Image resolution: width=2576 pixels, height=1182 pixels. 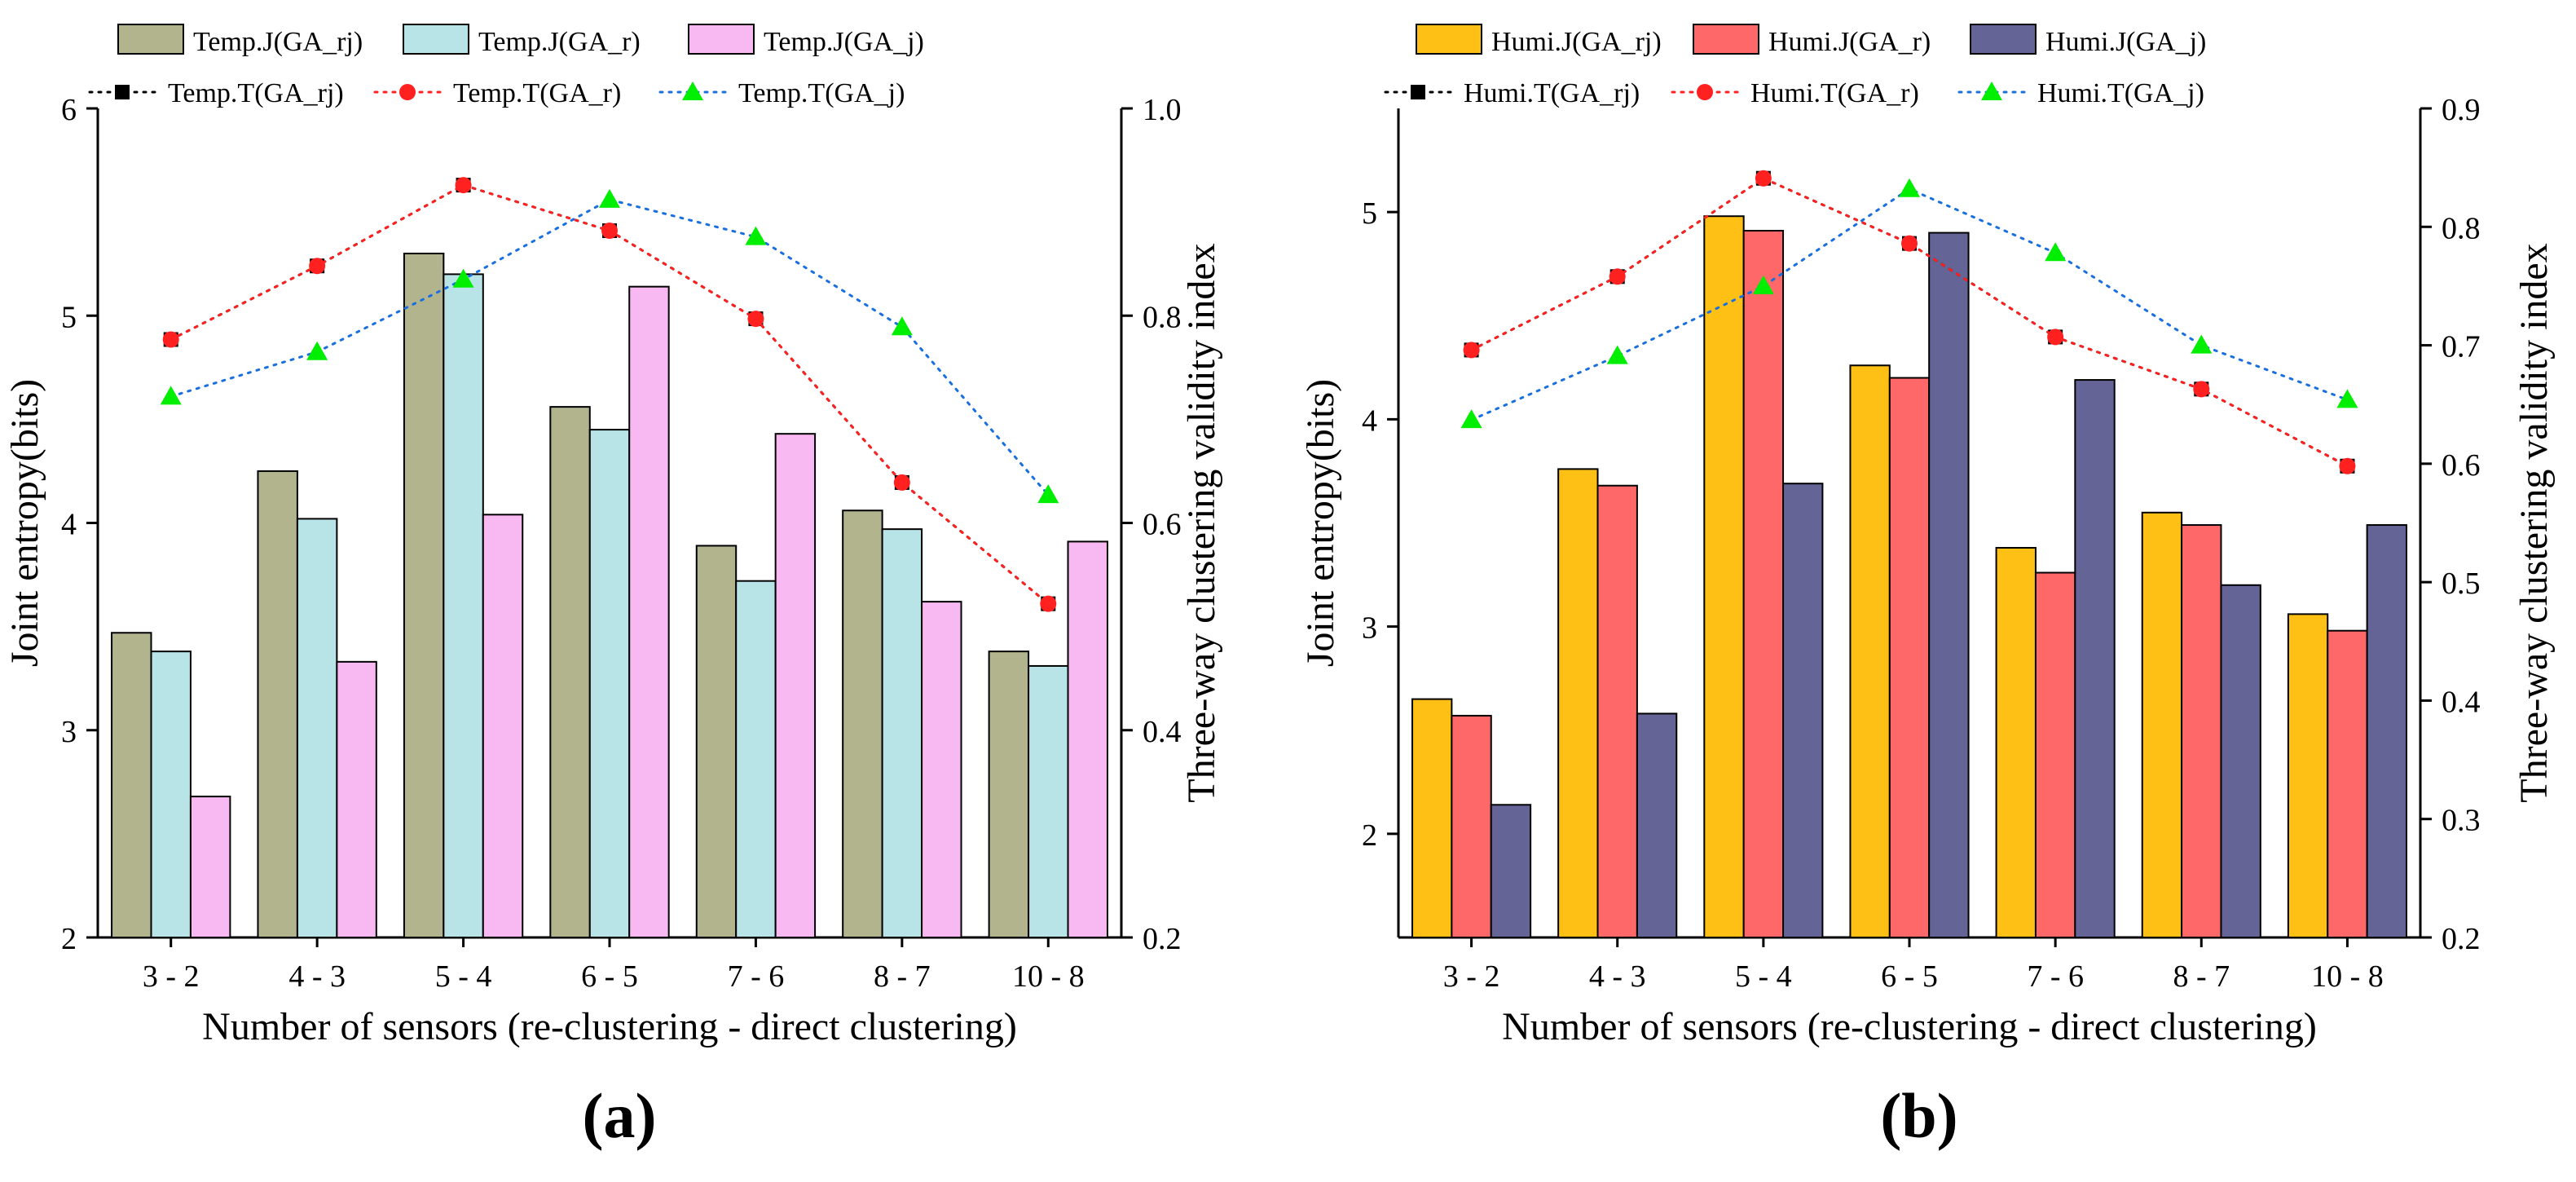 What do you see at coordinates (1320, 523) in the screenshot?
I see `y-axis-title: Joint entropy(bits)` at bounding box center [1320, 523].